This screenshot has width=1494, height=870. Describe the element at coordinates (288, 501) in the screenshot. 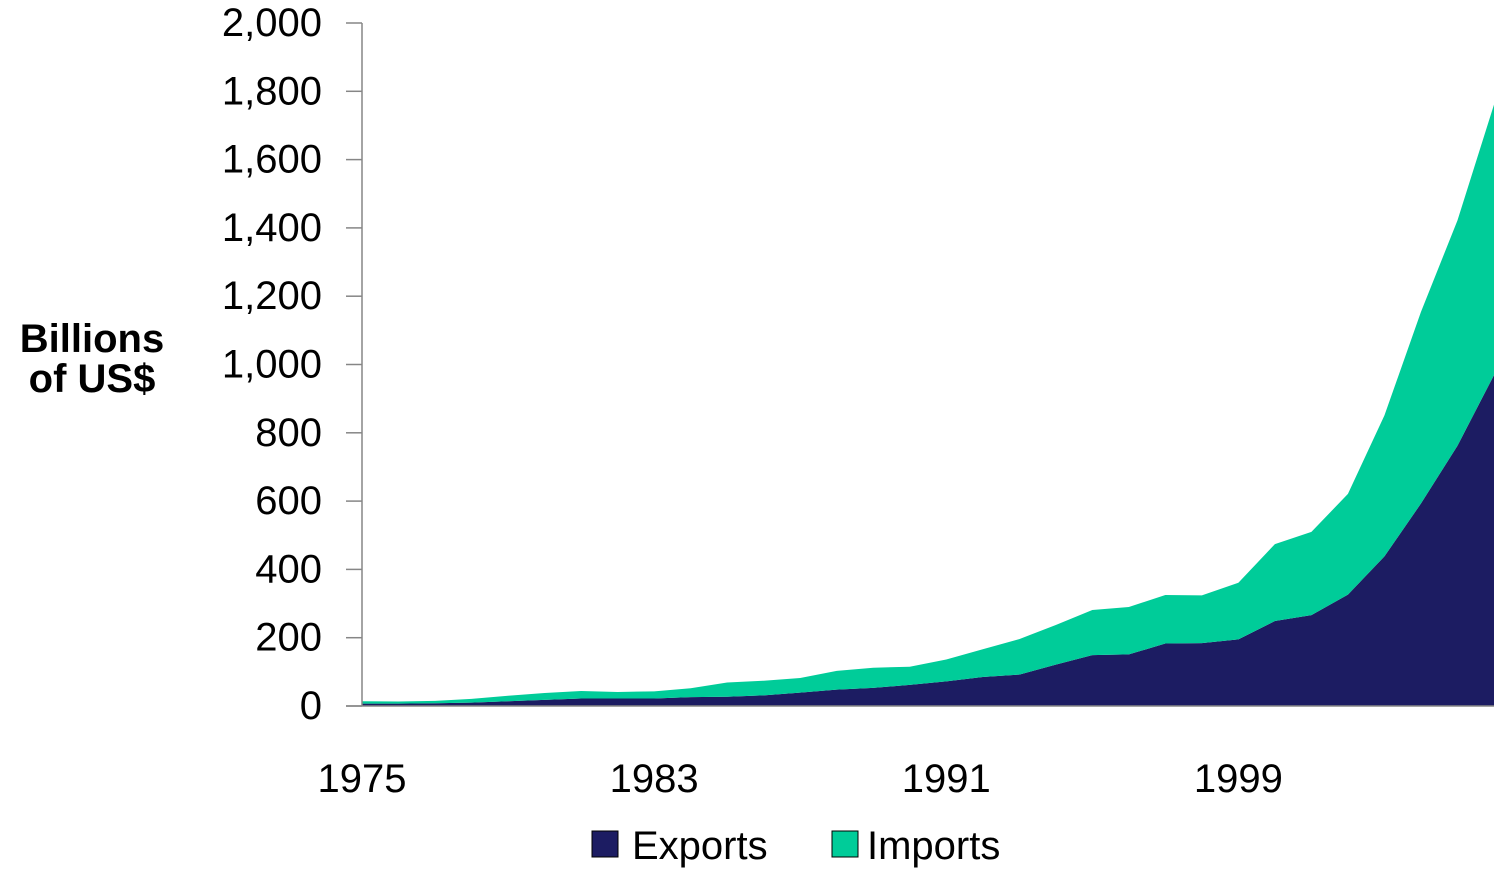

I see `y-tick-label: 600` at that location.